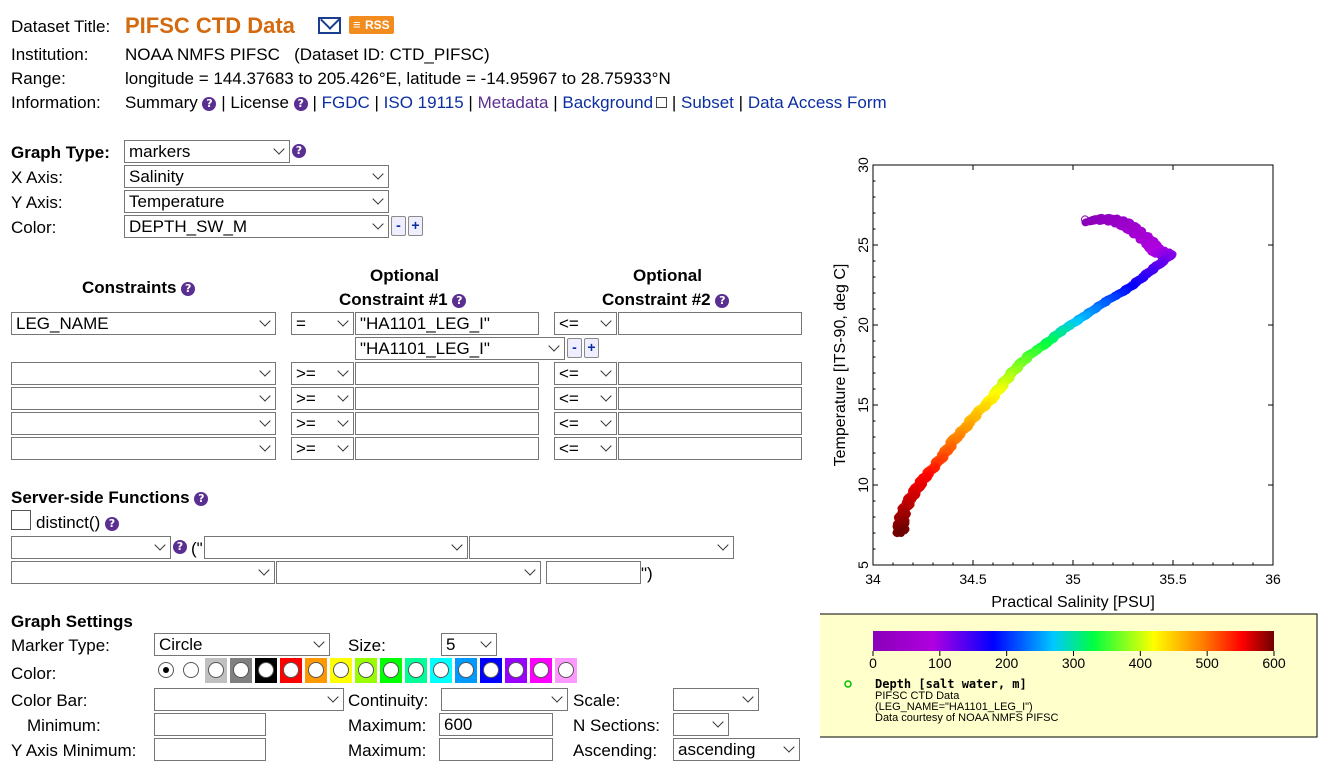 Image resolution: width=1328 pixels, height=774 pixels. I want to click on graph-type-select: markers, so click(207, 151).